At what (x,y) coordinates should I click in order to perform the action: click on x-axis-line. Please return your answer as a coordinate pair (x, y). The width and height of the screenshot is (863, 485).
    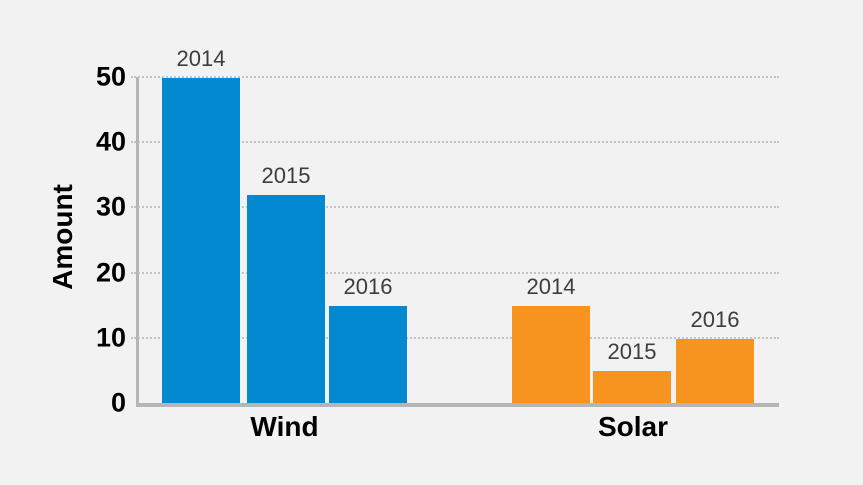
    Looking at the image, I should click on (457, 405).